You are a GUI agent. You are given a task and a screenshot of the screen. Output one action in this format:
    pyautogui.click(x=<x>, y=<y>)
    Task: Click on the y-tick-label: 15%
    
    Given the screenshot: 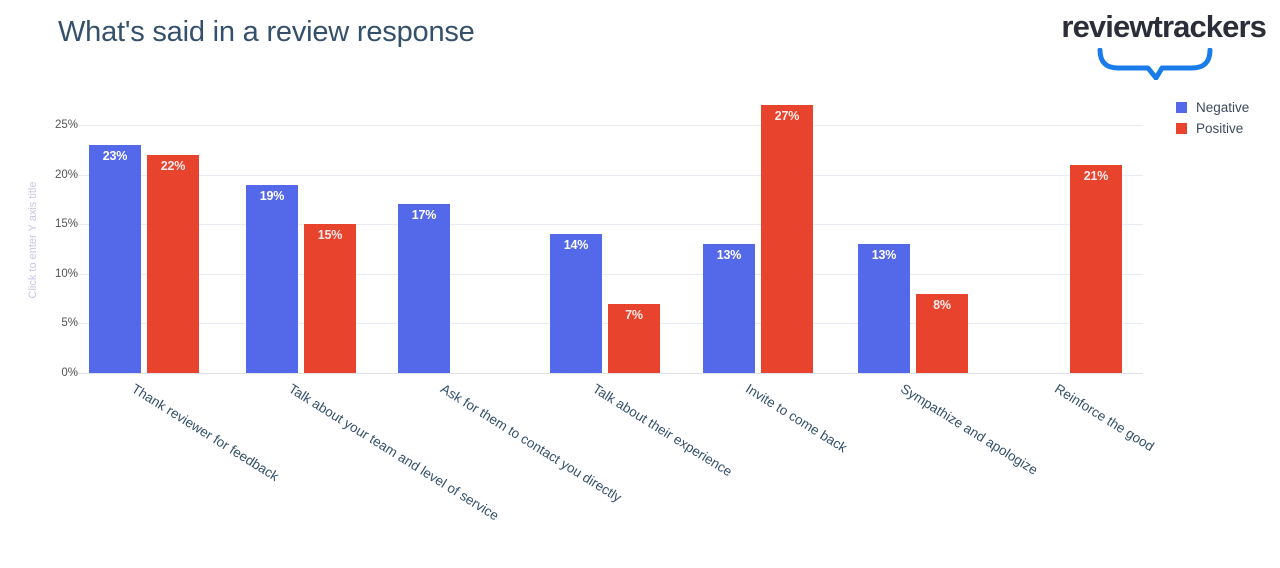 What is the action you would take?
    pyautogui.click(x=66, y=224)
    